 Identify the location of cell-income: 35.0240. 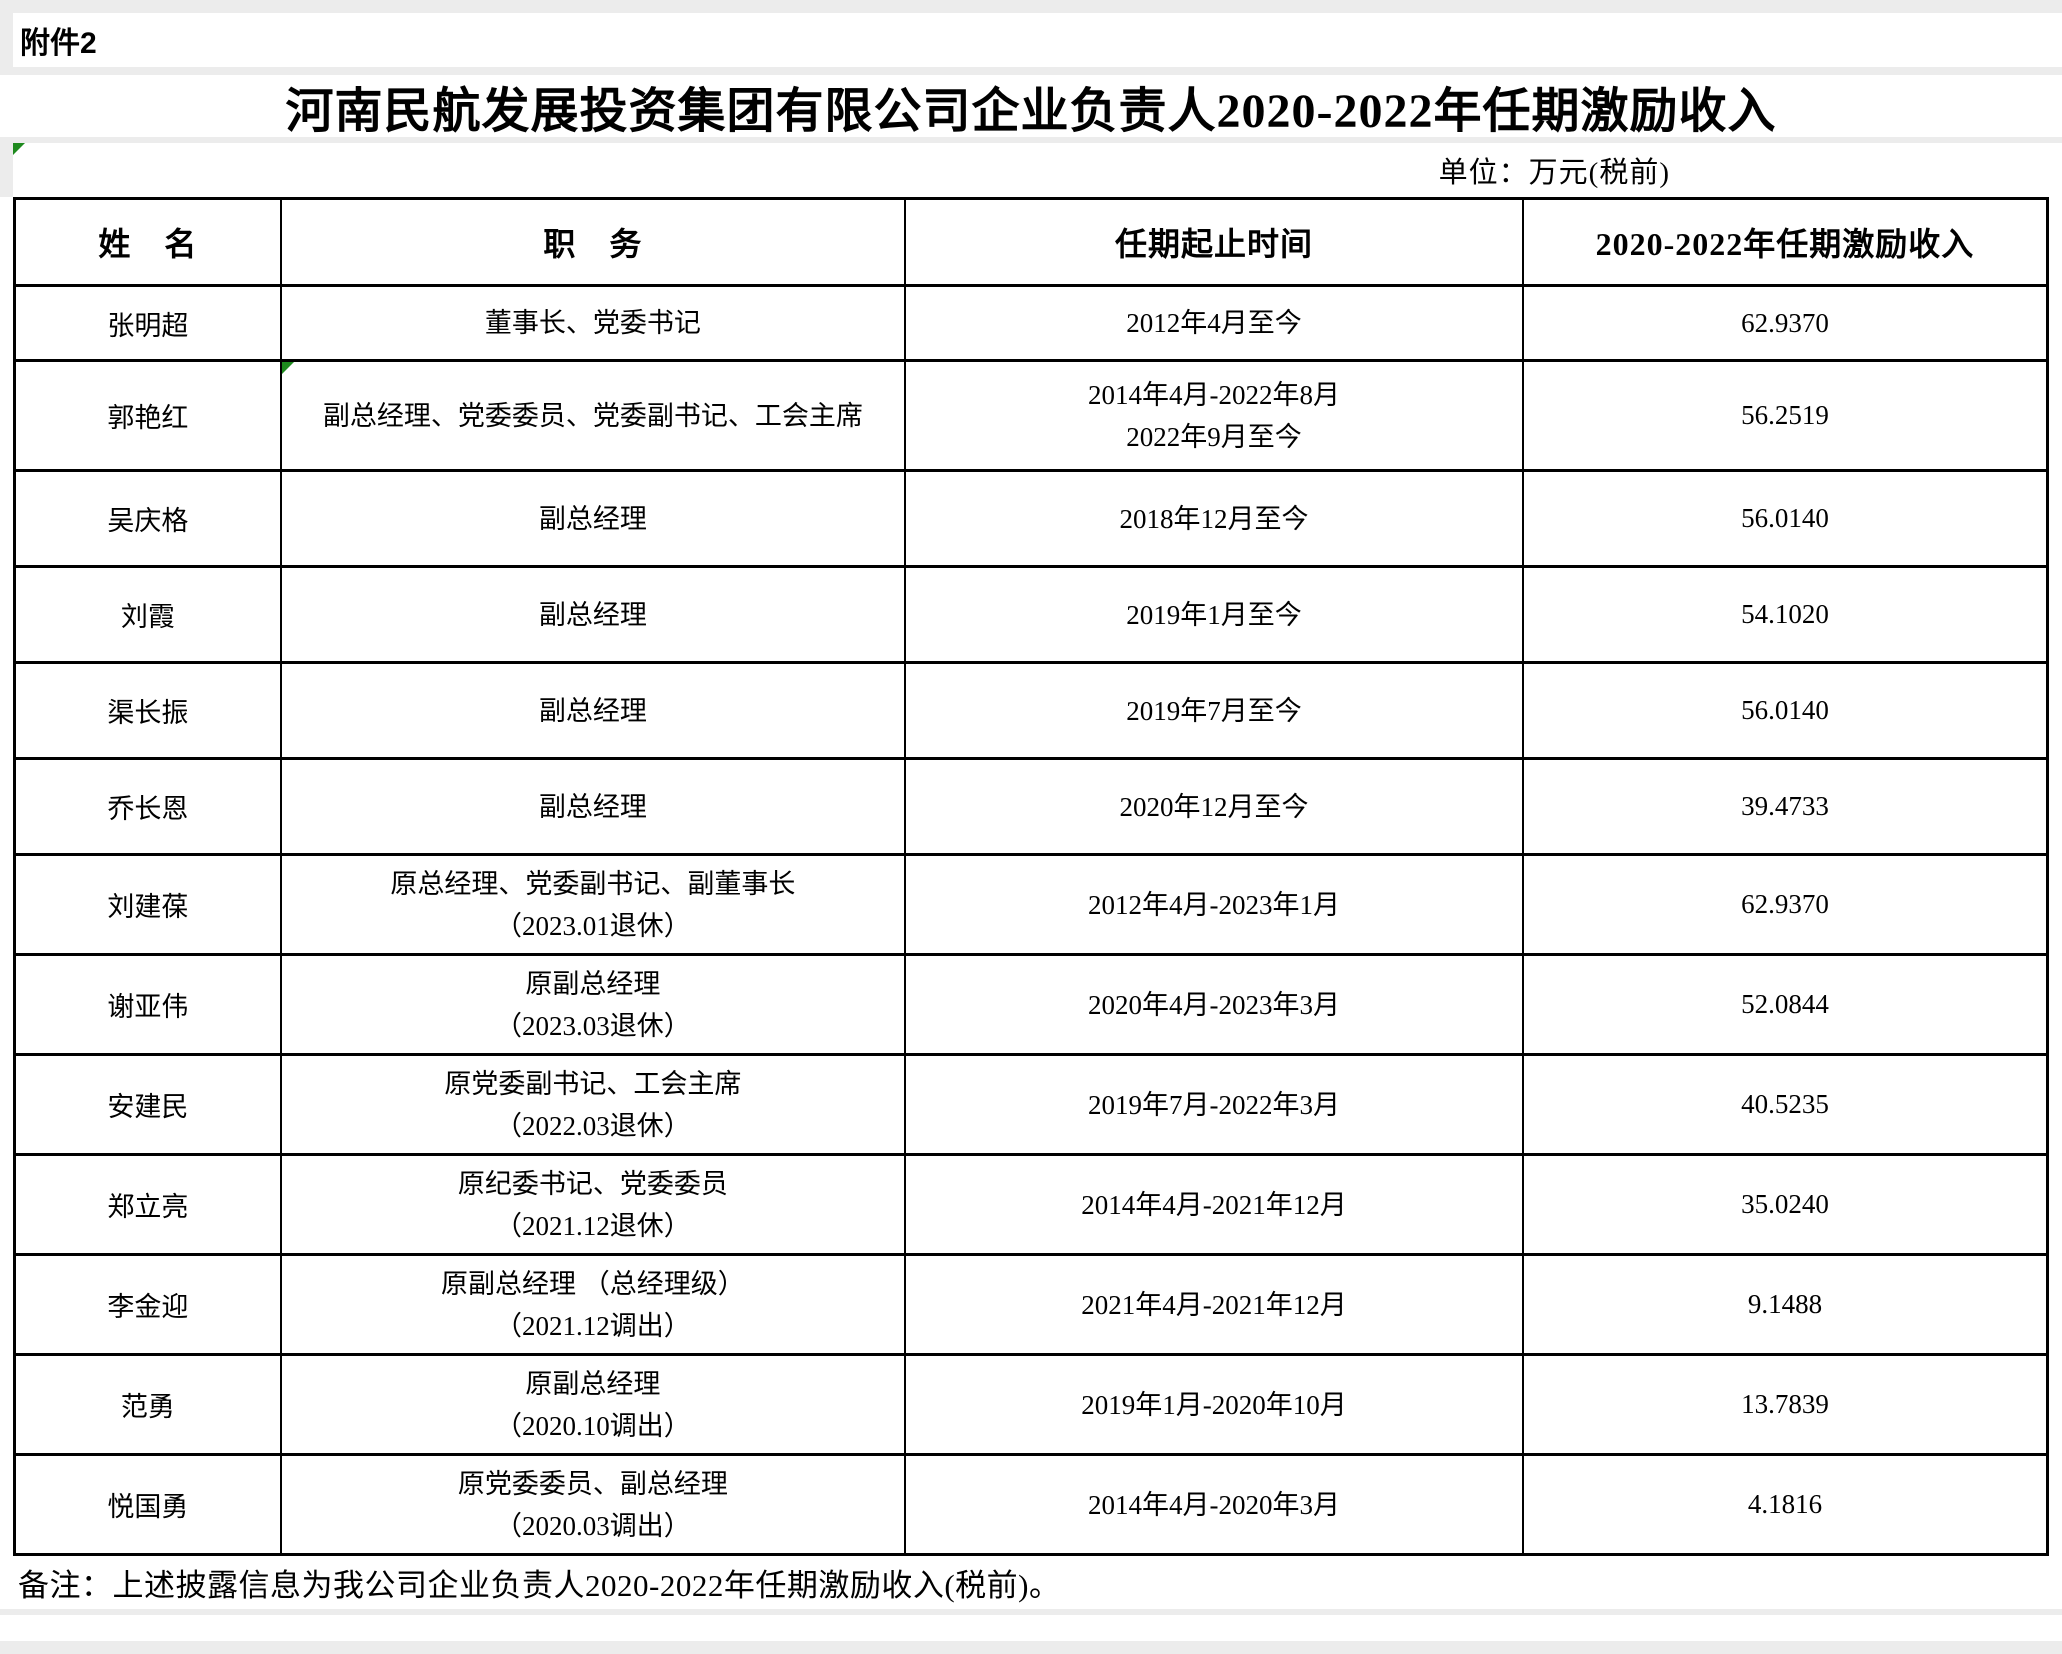
(1785, 1204).